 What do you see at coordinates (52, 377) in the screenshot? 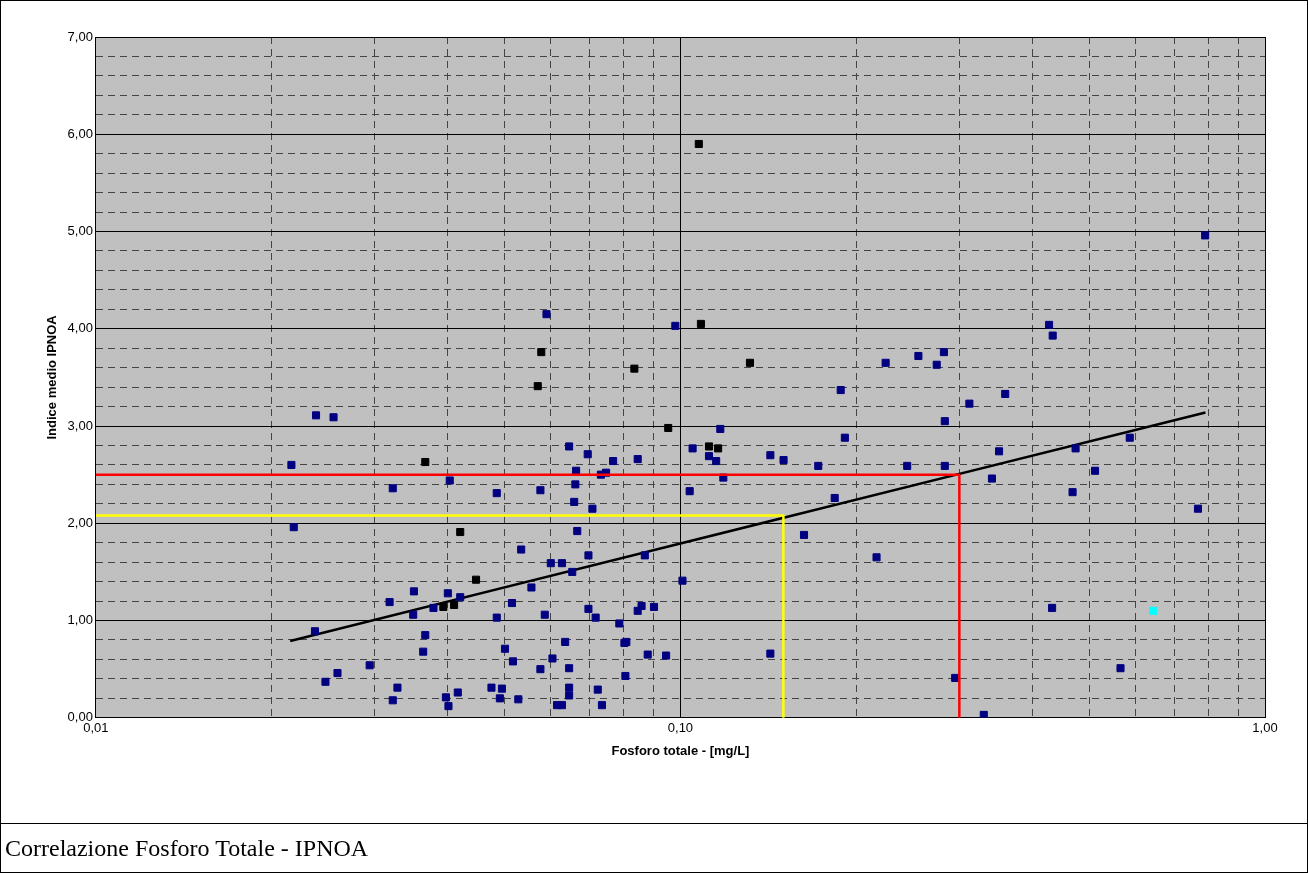
I see `y-axis-title: Indice medio IPNOA` at bounding box center [52, 377].